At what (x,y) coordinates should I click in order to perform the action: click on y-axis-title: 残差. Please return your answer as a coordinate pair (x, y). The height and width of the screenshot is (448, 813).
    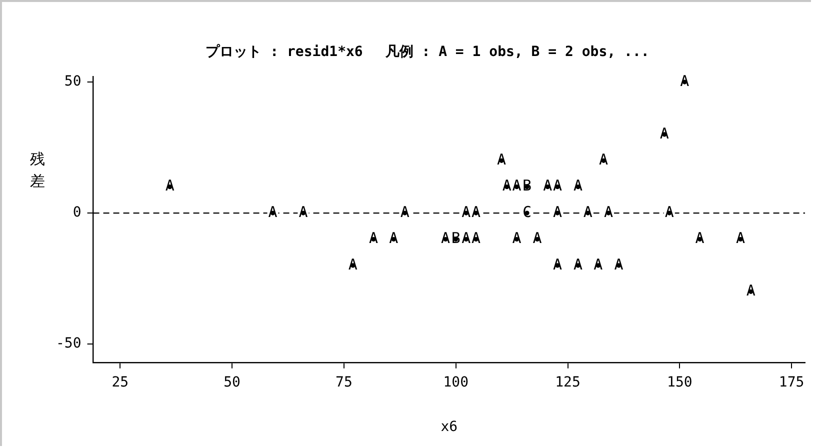
    Looking at the image, I should click on (37, 170).